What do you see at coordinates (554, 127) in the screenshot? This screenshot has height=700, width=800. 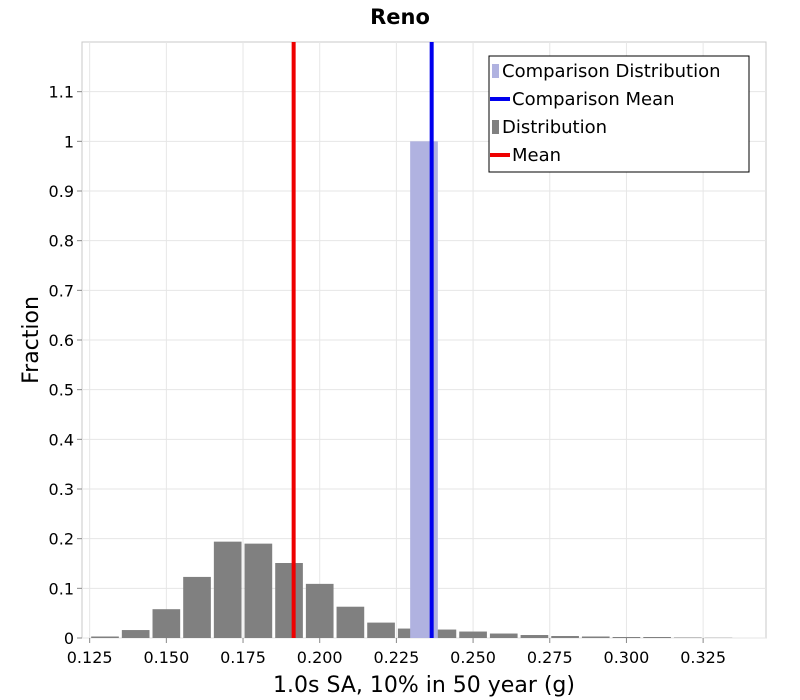 I see `legend-label: Distribution` at bounding box center [554, 127].